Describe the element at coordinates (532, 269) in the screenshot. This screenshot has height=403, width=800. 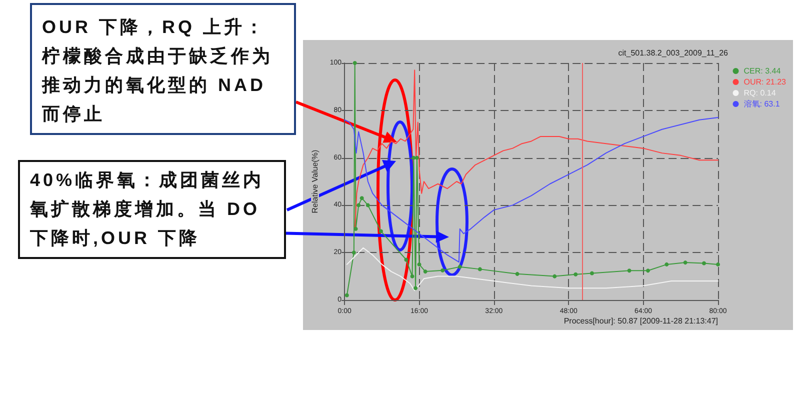
I see `line-series` at that location.